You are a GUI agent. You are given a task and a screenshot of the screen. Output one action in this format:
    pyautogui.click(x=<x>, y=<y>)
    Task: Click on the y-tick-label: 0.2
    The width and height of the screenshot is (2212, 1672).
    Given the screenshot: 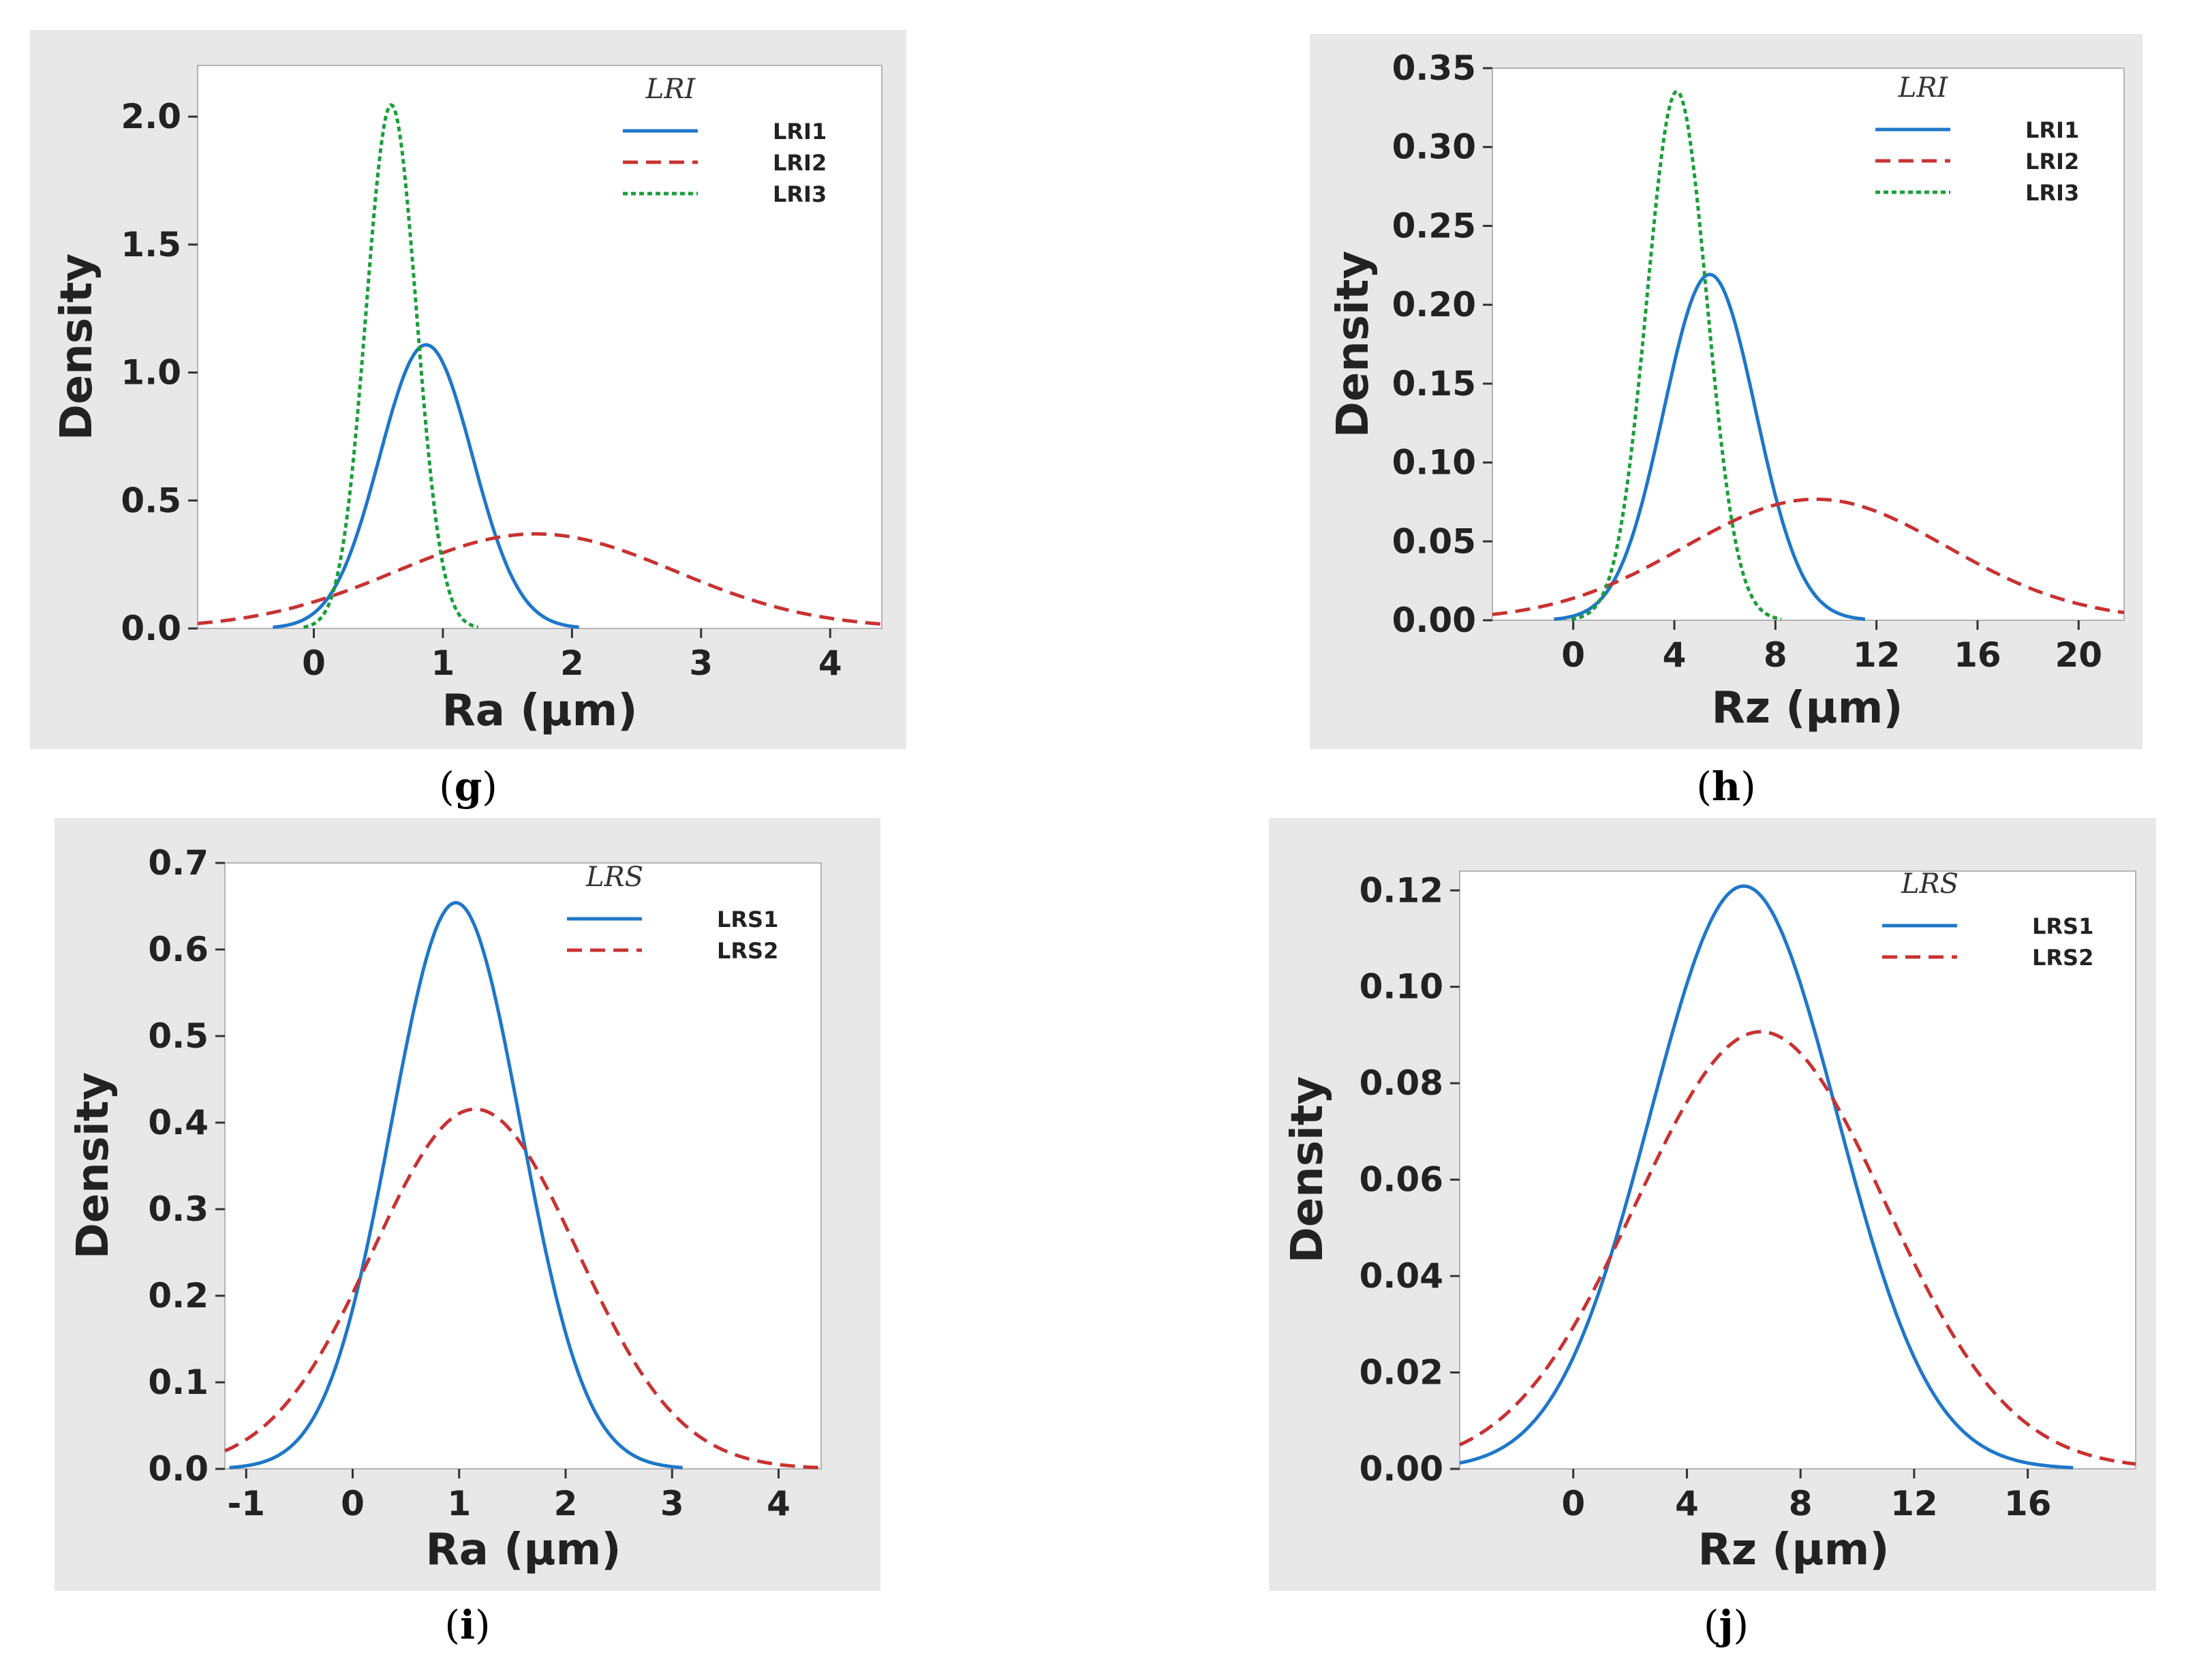 What is the action you would take?
    pyautogui.click(x=178, y=1296)
    